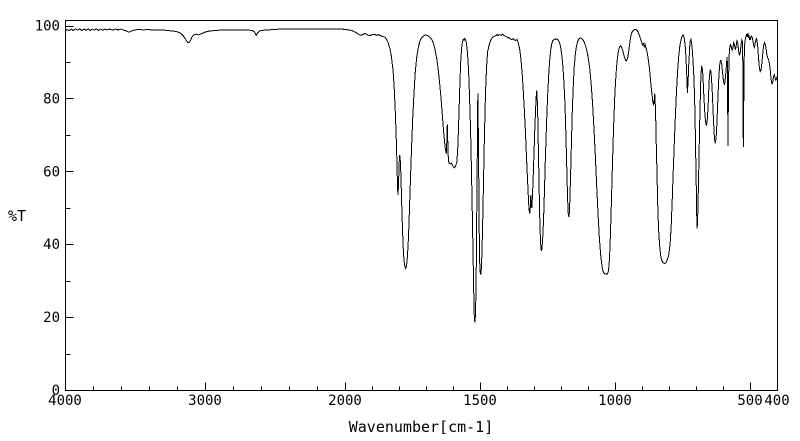 The width and height of the screenshot is (800, 441). What do you see at coordinates (51, 99) in the screenshot?
I see `y-tick-label: 80` at bounding box center [51, 99].